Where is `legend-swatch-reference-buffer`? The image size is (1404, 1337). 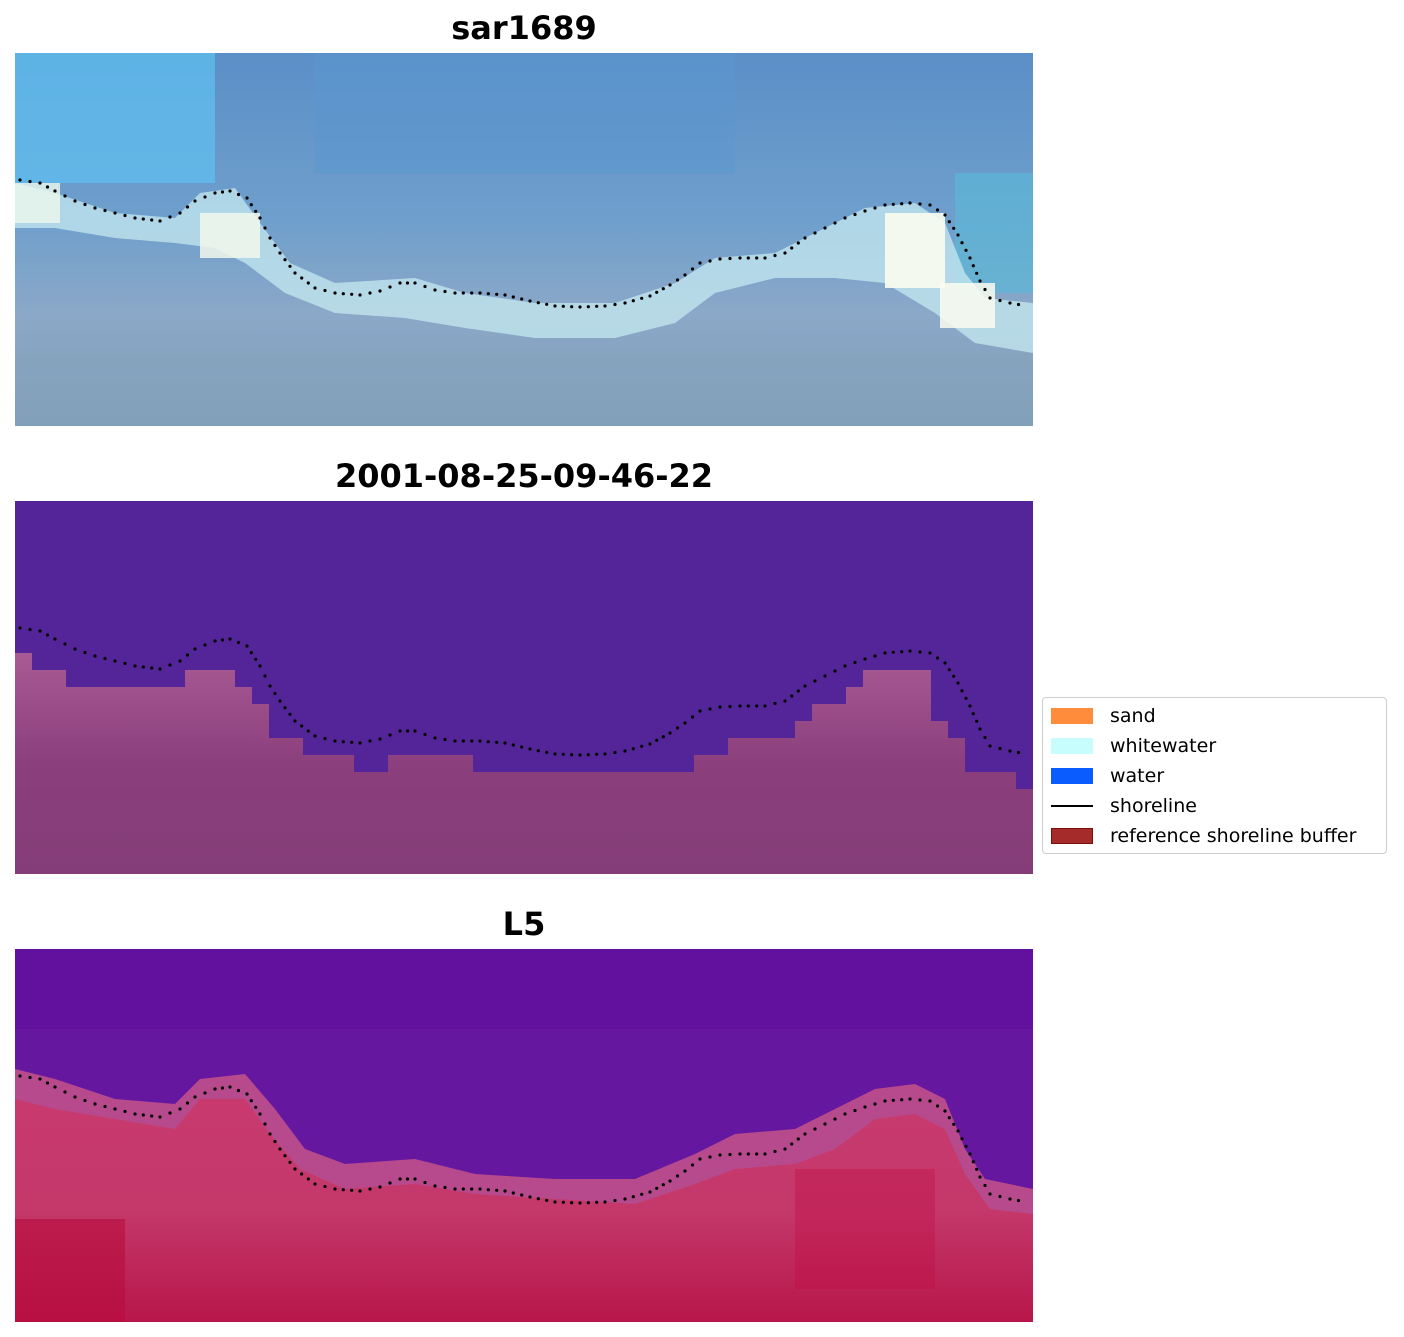
legend-swatch-reference-buffer is located at coordinates (1072, 836).